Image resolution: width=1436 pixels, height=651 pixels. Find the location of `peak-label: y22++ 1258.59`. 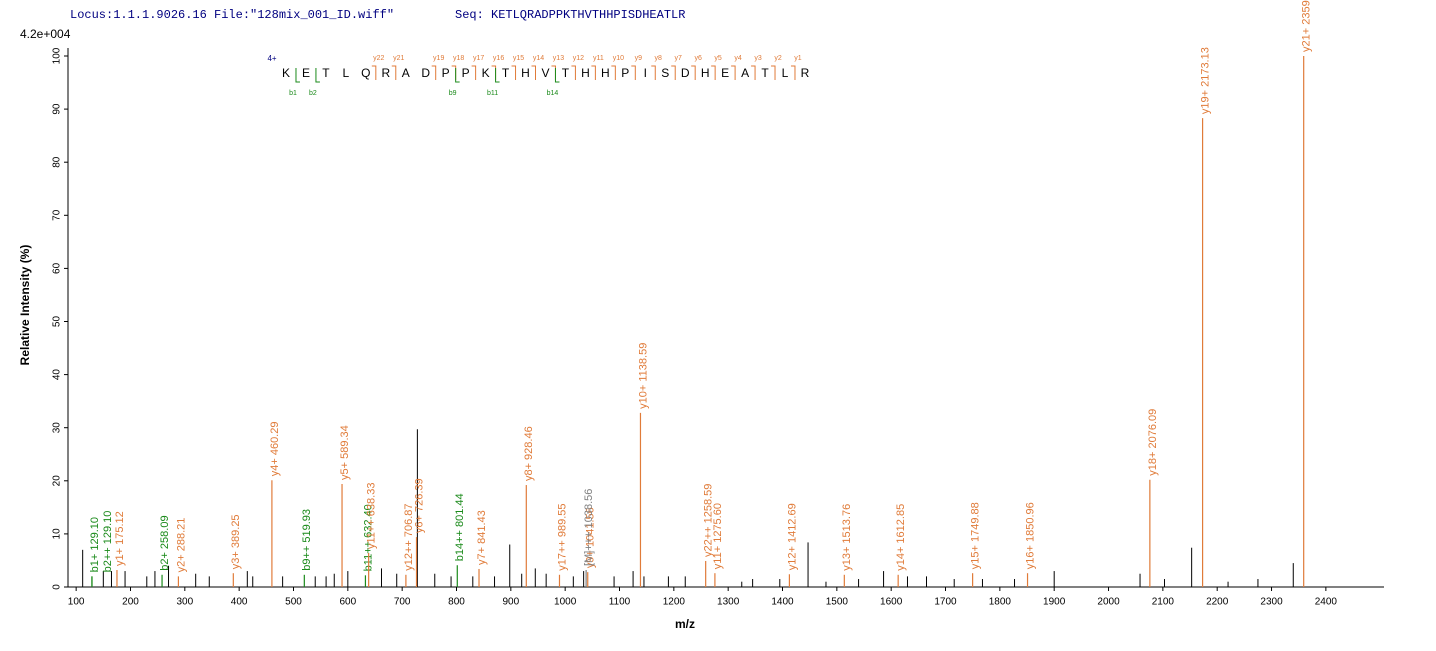

peak-label: y22++ 1258.59 is located at coordinates (709, 520).